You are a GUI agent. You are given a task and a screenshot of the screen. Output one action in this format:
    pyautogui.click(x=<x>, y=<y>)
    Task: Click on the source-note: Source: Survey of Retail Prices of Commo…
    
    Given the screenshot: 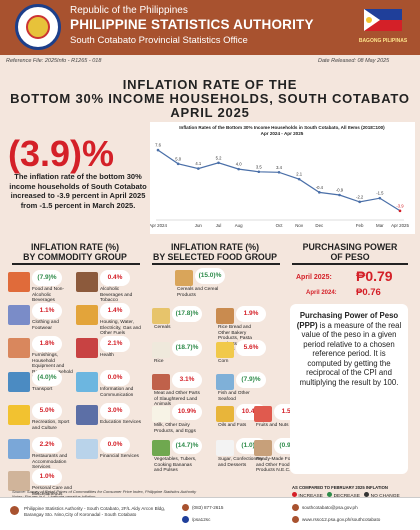 What is the action you would take?
    pyautogui.click(x=104, y=494)
    